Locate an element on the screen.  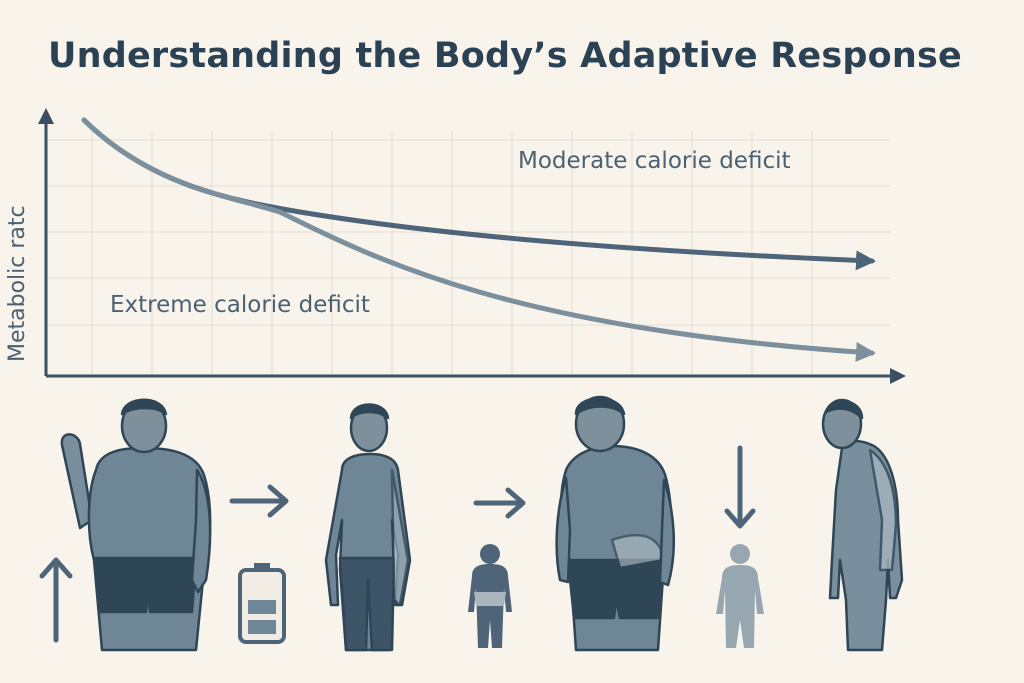
thin-person-icon is located at coordinates (368, 527).